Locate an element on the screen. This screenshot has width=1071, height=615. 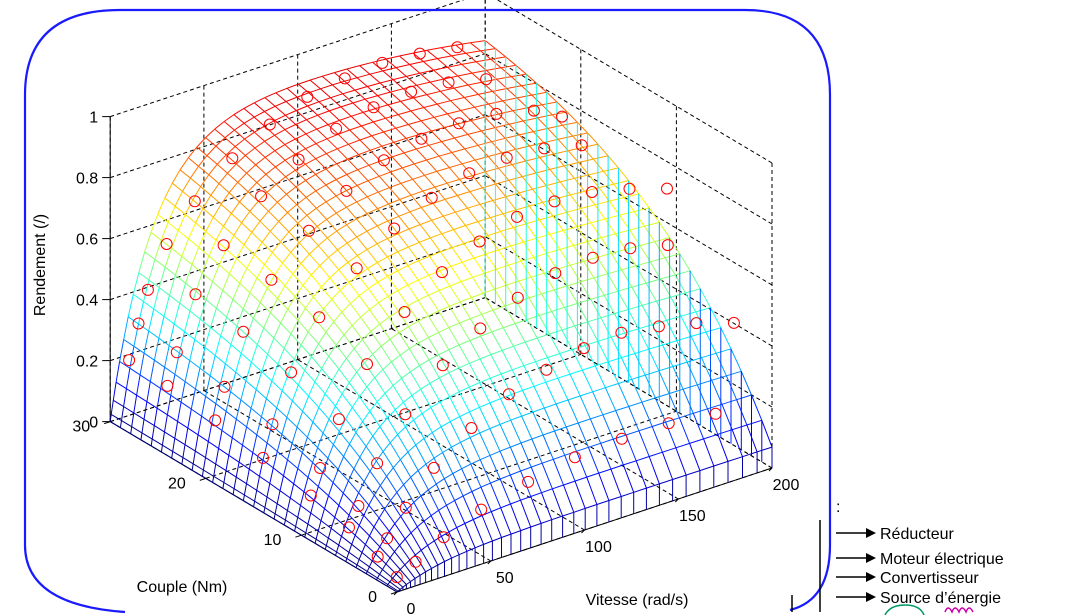
x-tick-label: 150 is located at coordinates (692, 516).